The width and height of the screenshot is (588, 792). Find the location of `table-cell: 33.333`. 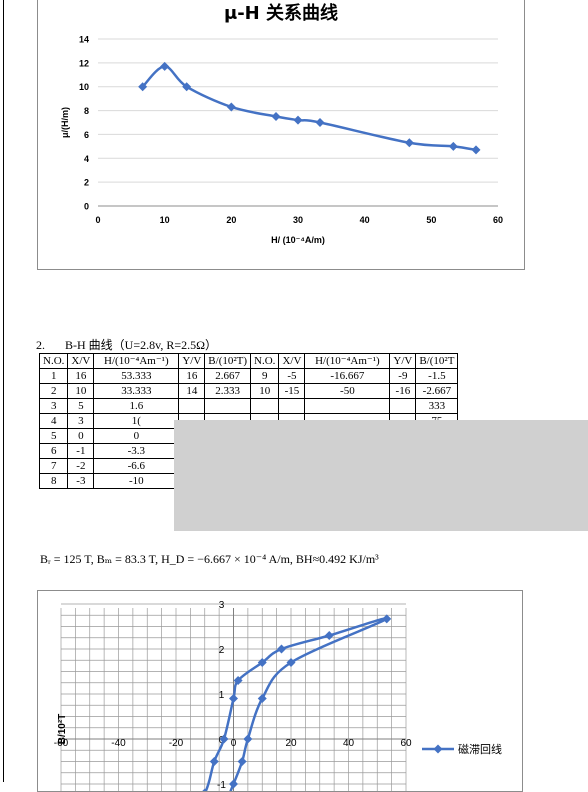

table-cell: 33.333 is located at coordinates (136, 391).